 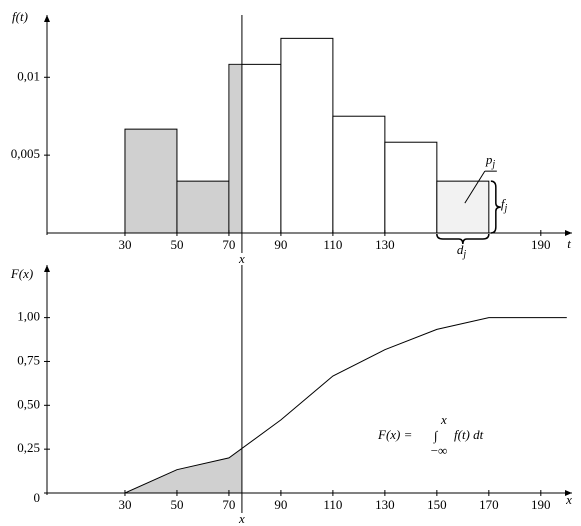 I want to click on width-label-base: d, so click(x=460, y=249).